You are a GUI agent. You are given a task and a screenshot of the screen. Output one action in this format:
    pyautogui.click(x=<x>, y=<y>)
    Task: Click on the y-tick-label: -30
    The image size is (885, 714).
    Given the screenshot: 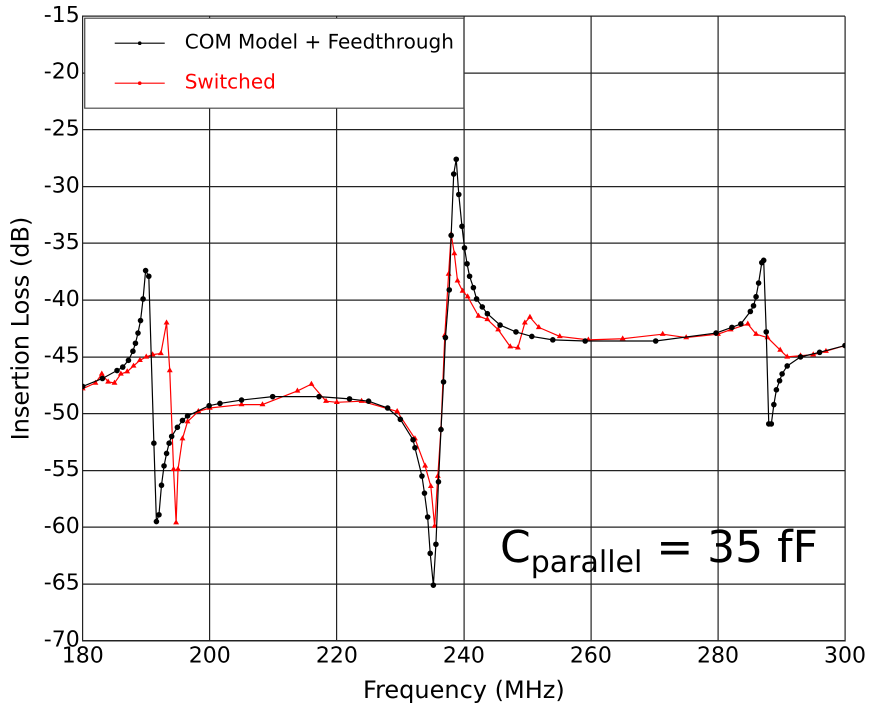 What is the action you would take?
    pyautogui.click(x=62, y=185)
    